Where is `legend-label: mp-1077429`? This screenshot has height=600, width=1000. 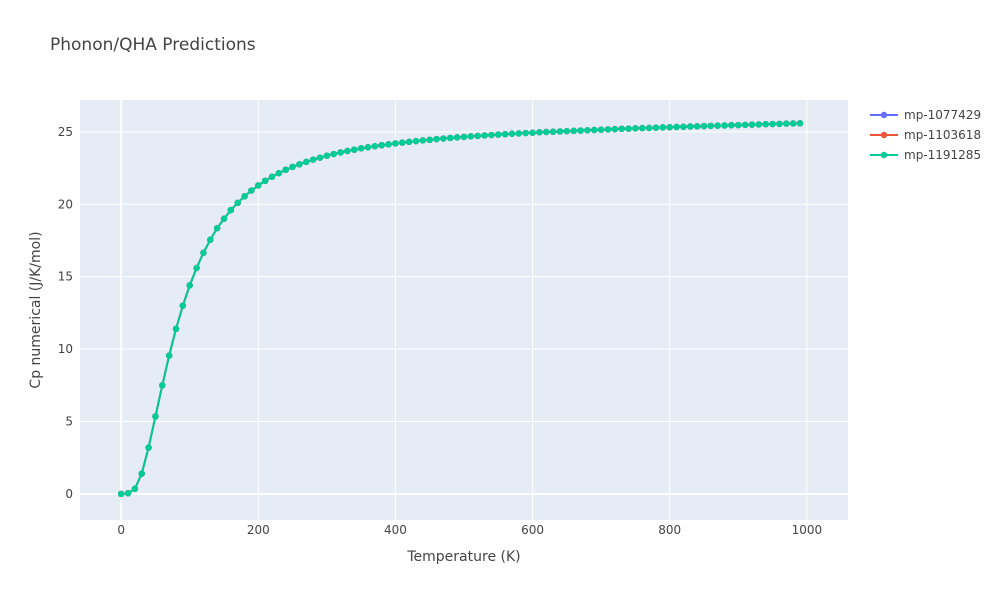
legend-label: mp-1077429 is located at coordinates (942, 115).